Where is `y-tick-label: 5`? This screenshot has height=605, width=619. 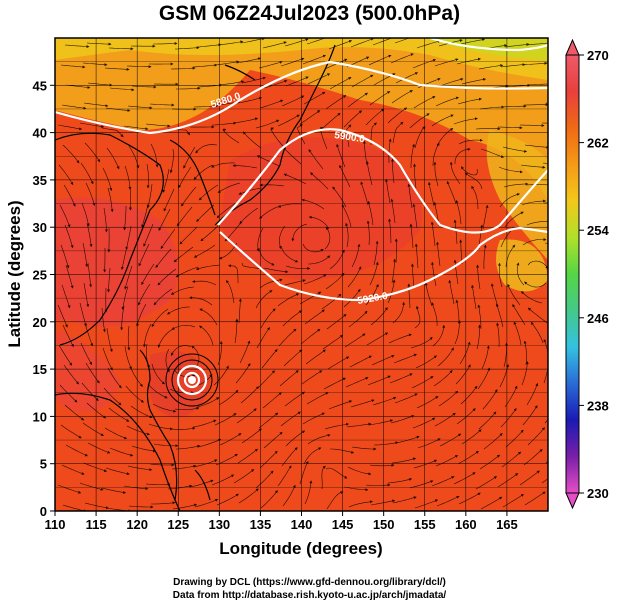 y-tick-label: 5 is located at coordinates (43, 464).